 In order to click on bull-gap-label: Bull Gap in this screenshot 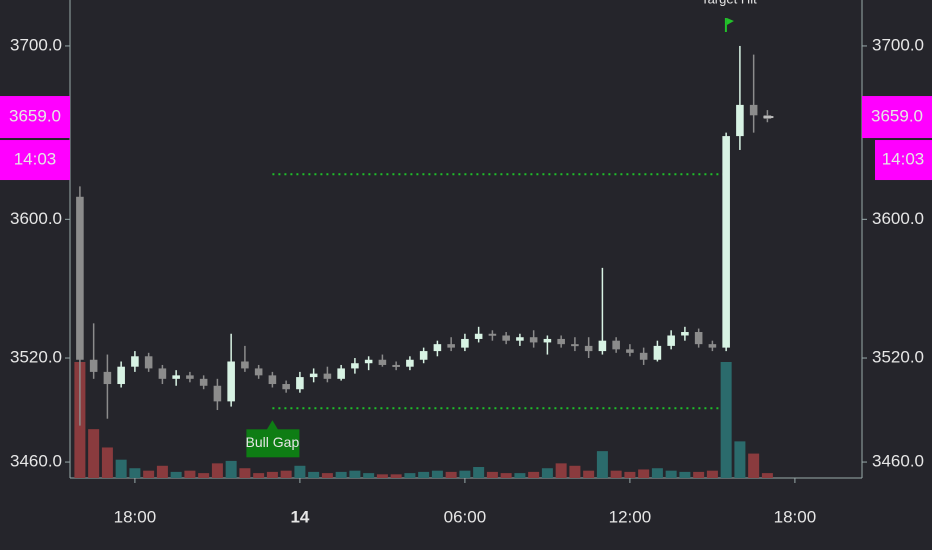, I will do `click(273, 442)`.